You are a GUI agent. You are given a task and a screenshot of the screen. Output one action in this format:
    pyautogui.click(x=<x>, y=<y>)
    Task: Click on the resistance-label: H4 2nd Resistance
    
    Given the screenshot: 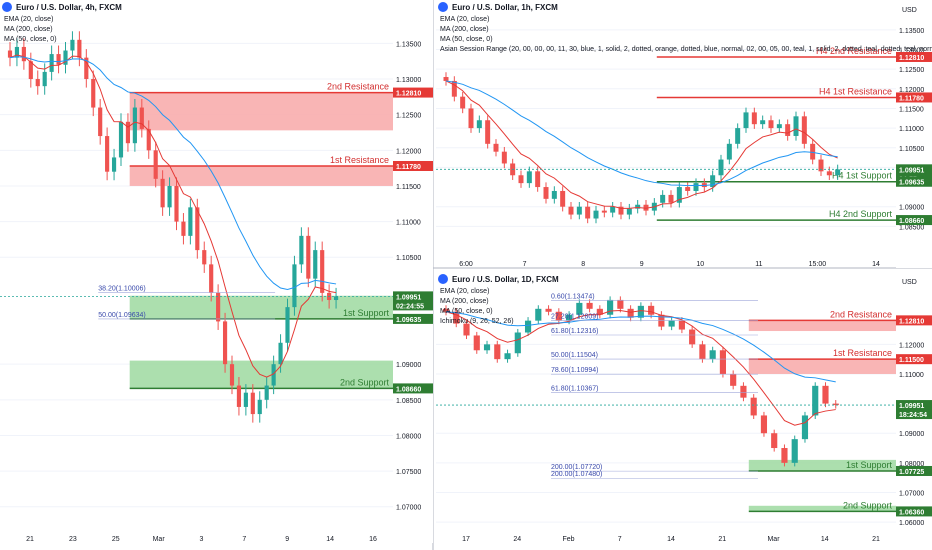 What is the action you would take?
    pyautogui.click(x=854, y=51)
    